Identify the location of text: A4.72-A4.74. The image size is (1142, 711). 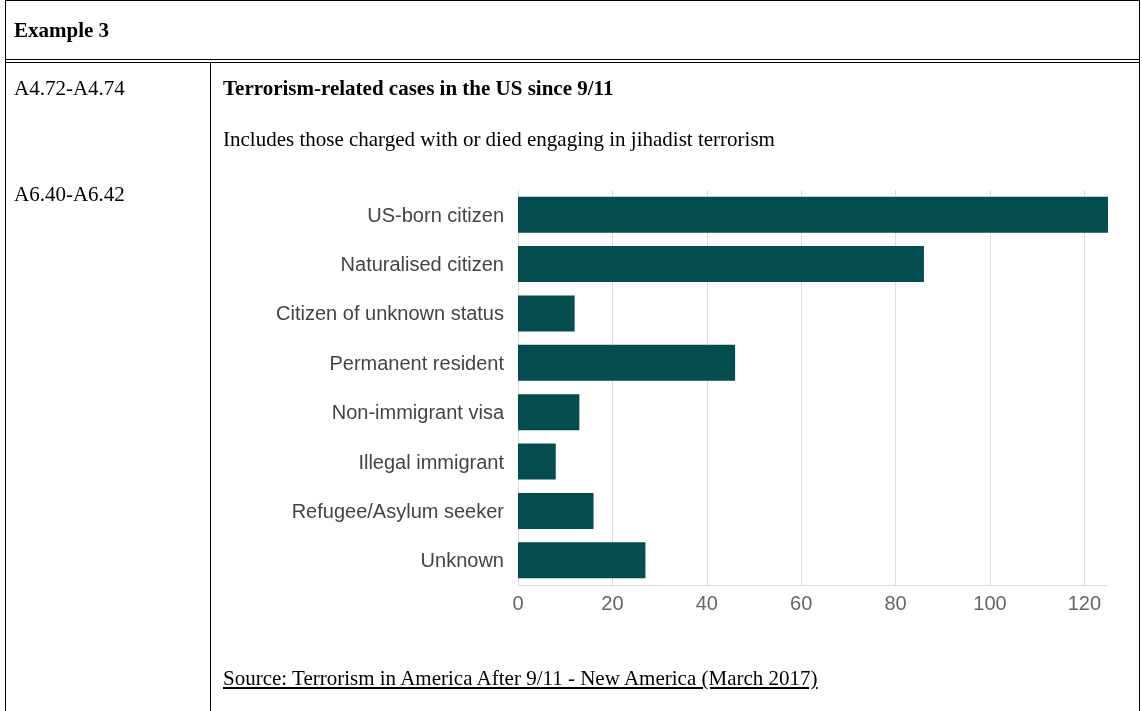
(69, 88).